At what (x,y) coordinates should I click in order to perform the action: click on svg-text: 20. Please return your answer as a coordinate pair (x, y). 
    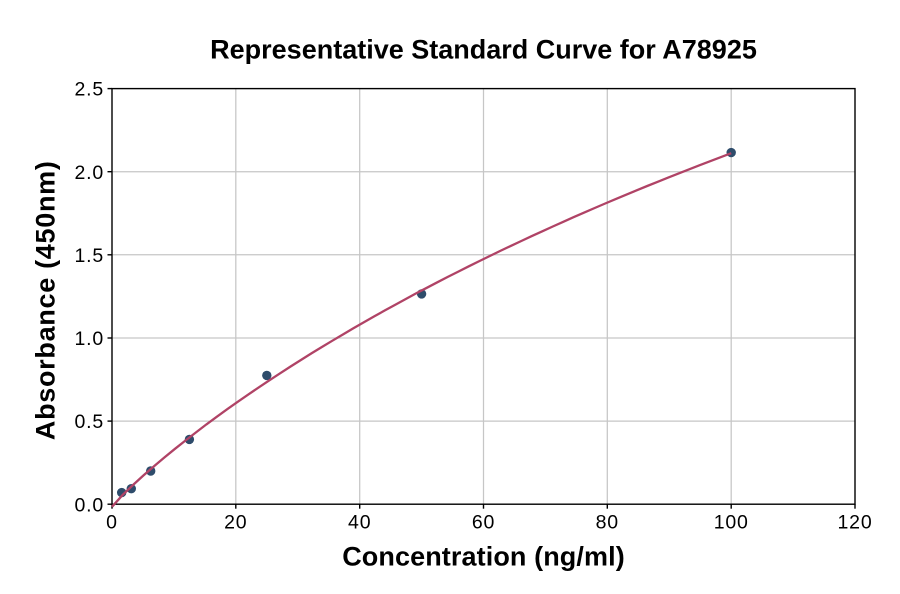
    Looking at the image, I should click on (235, 522).